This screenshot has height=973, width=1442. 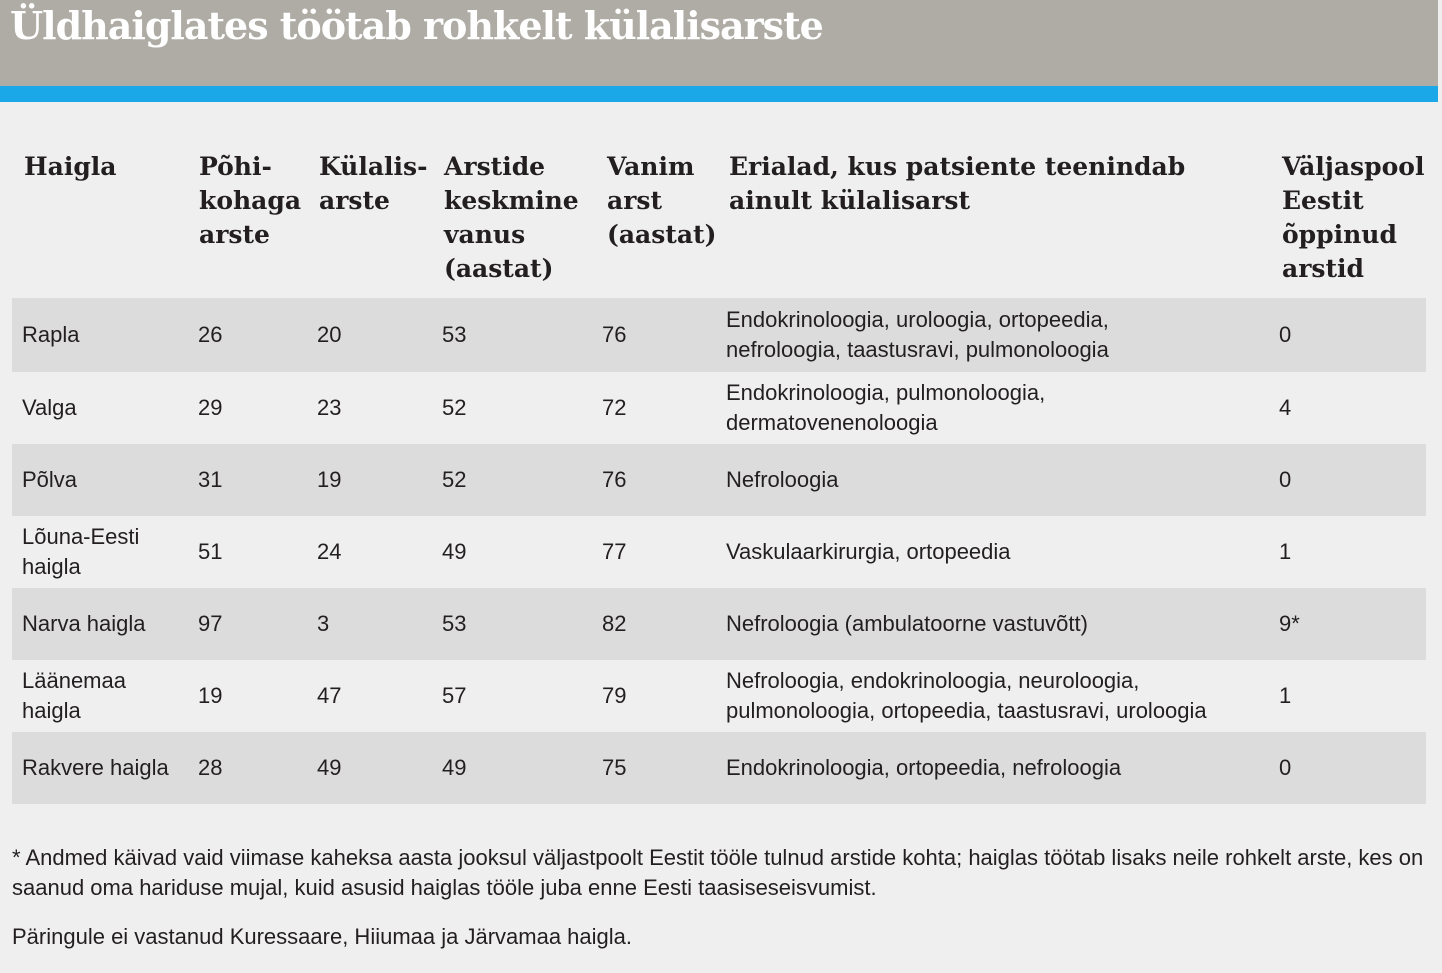 I want to click on header-trained-abroad: Väljaspool Eestit õppinud arstid, so click(x=1353, y=217).